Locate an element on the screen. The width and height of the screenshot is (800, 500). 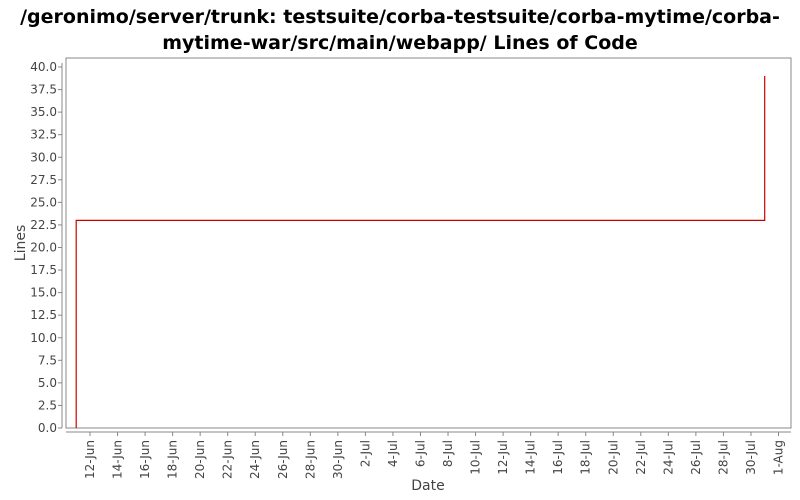
x-tick-label: 24-Jul is located at coordinates (668, 457).